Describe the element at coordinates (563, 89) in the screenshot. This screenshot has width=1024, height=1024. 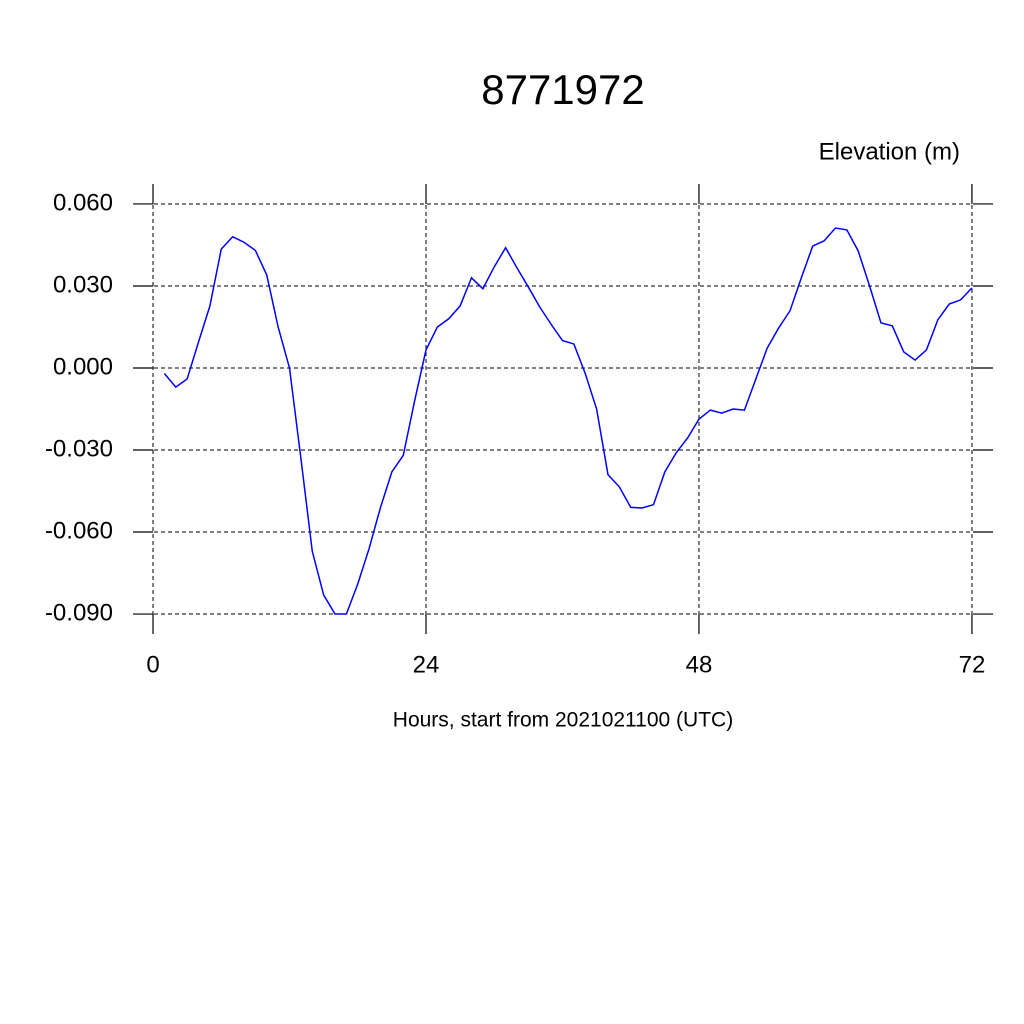
I see `chart-title: 8771972` at that location.